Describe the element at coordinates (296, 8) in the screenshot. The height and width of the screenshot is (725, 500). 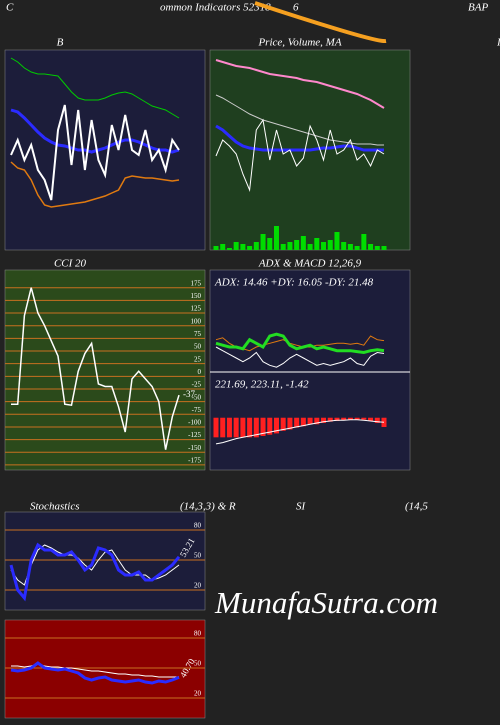
I see `header-num: 6` at that location.